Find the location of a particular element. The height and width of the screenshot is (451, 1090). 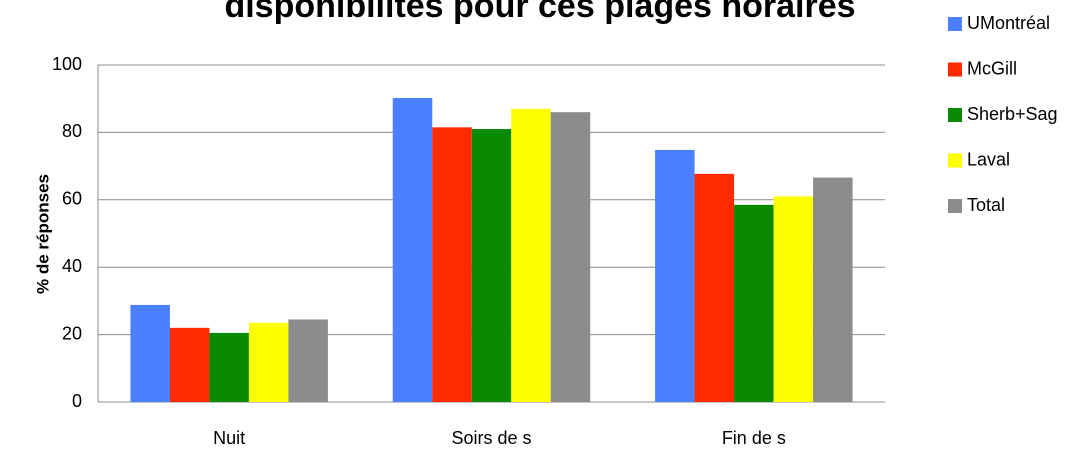

legend-label: Laval is located at coordinates (988, 159).